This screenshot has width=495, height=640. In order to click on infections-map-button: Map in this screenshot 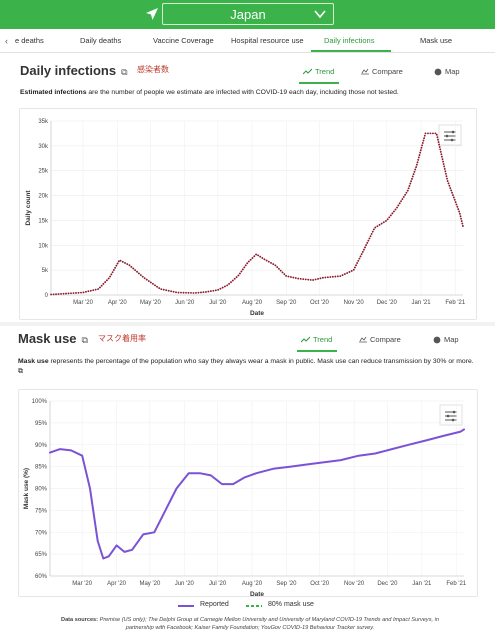, I will do `click(447, 71)`.